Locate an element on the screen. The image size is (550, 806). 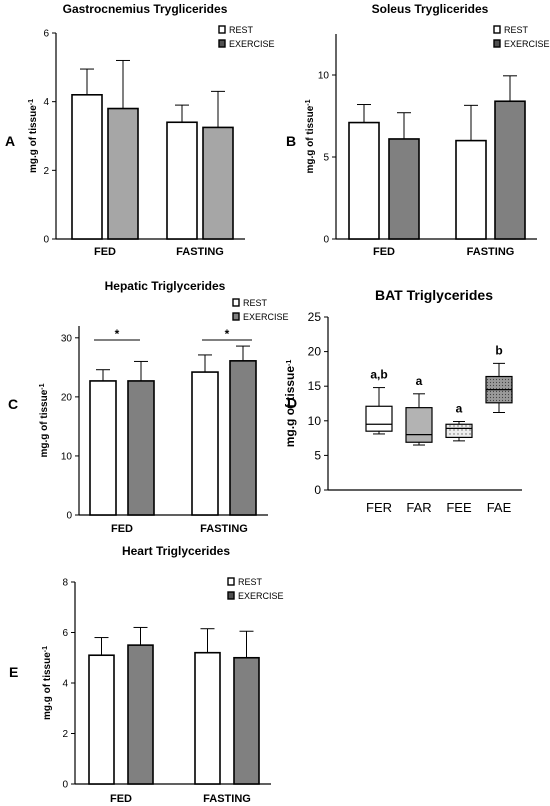
chart-title: Heart Triglycerides is located at coordinates (176, 551).